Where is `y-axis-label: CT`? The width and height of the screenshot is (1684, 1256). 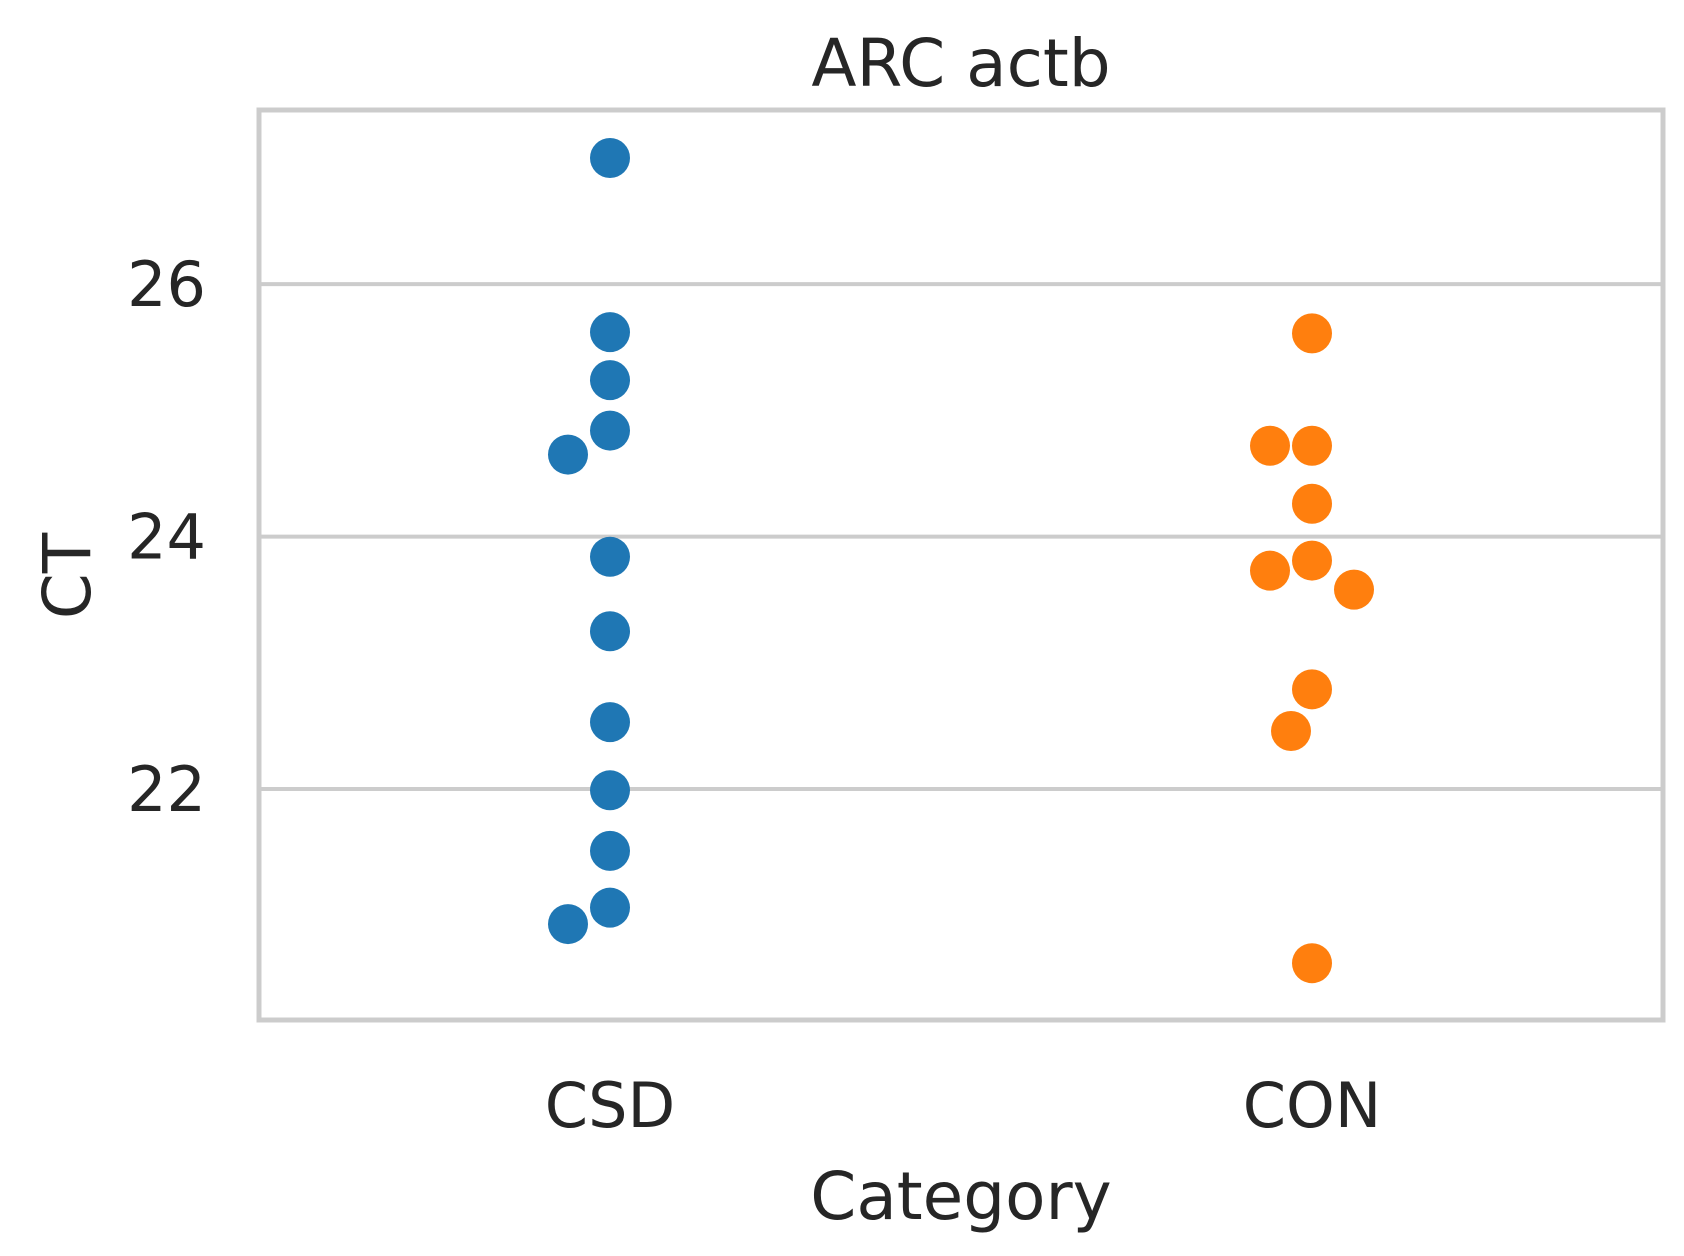
y-axis-label: CT is located at coordinates (67, 575).